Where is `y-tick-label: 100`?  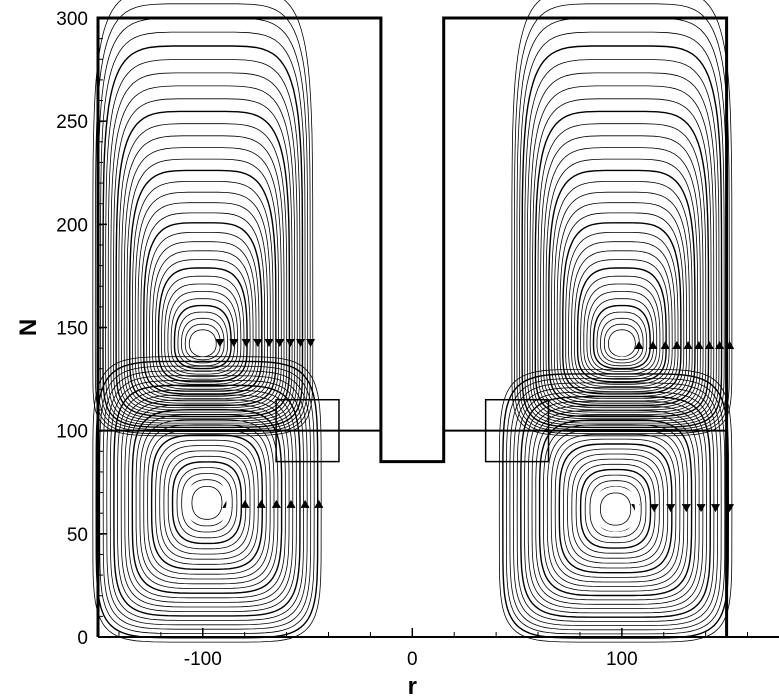
y-tick-label: 100 is located at coordinates (72, 432).